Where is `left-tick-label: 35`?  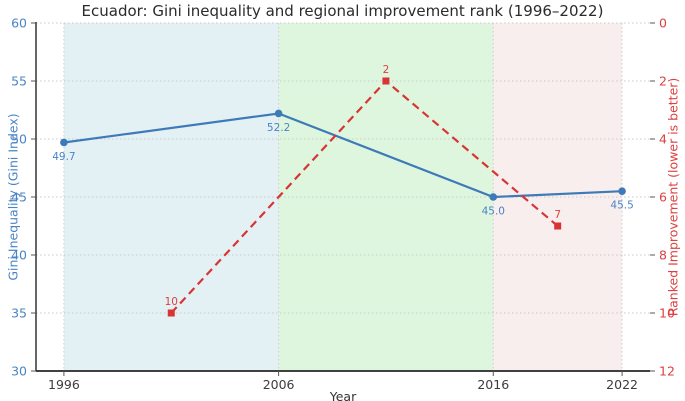 left-tick-label: 35 is located at coordinates (19, 313).